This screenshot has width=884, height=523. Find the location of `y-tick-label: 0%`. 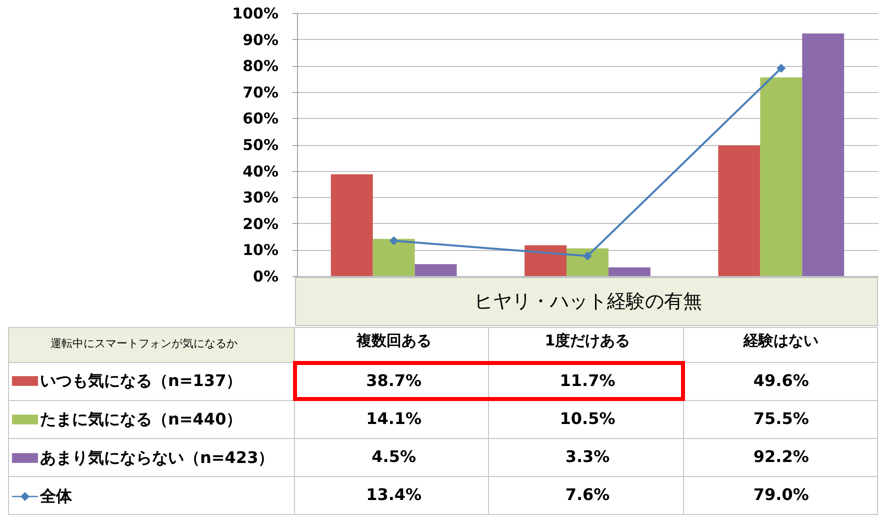

y-tick-label: 0% is located at coordinates (265, 277).